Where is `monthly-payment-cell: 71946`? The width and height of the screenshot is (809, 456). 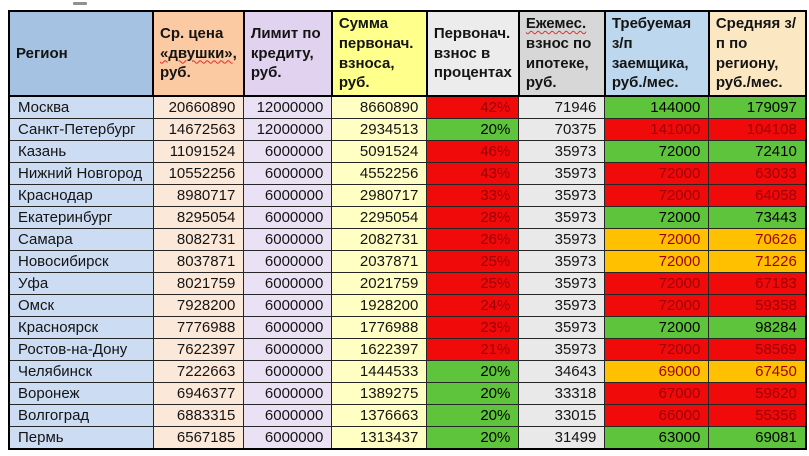 monthly-payment-cell: 71946 is located at coordinates (562, 107).